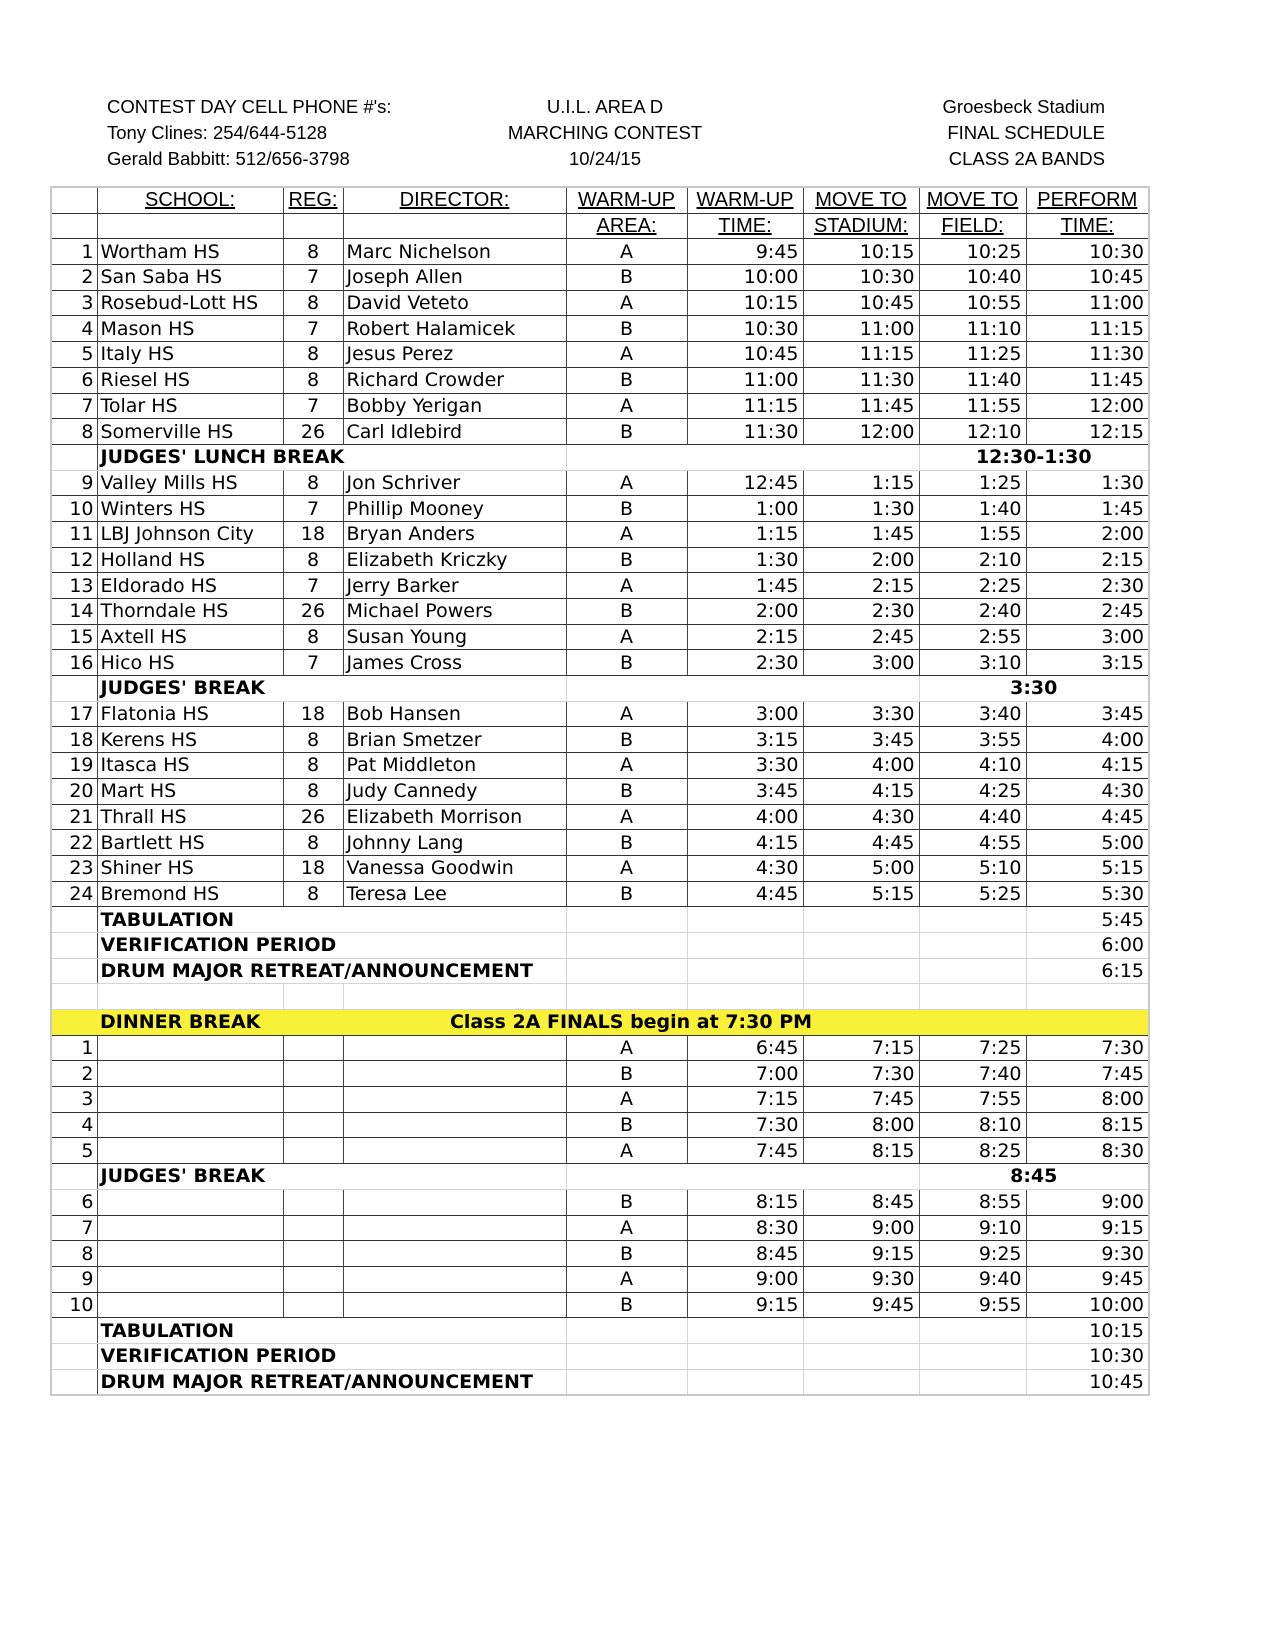 The width and height of the screenshot is (1275, 1650). What do you see at coordinates (860, 534) in the screenshot?
I see `move-to-stadium-cell: 1:45` at bounding box center [860, 534].